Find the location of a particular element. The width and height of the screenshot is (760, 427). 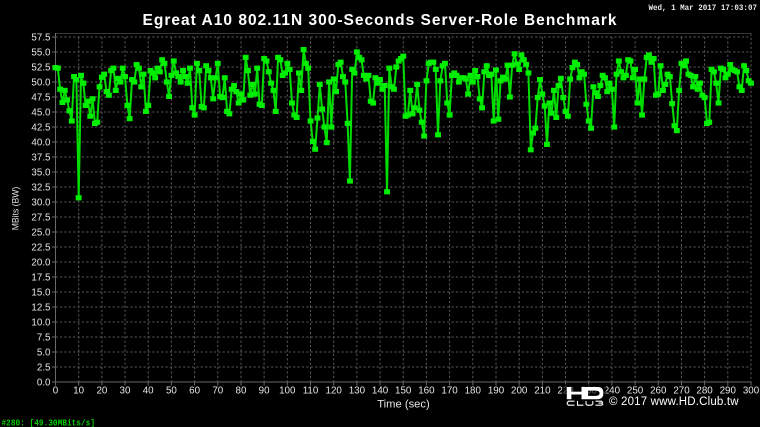

svg-text: 25.0 is located at coordinates (41, 232).